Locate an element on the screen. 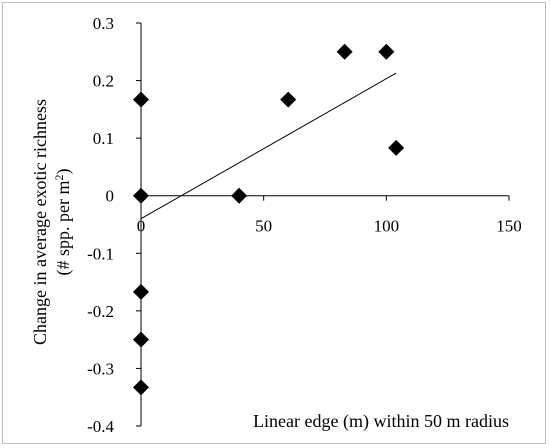 Image resolution: width=550 pixels, height=448 pixels. y-tick-label: -0.4 is located at coordinates (100, 426).